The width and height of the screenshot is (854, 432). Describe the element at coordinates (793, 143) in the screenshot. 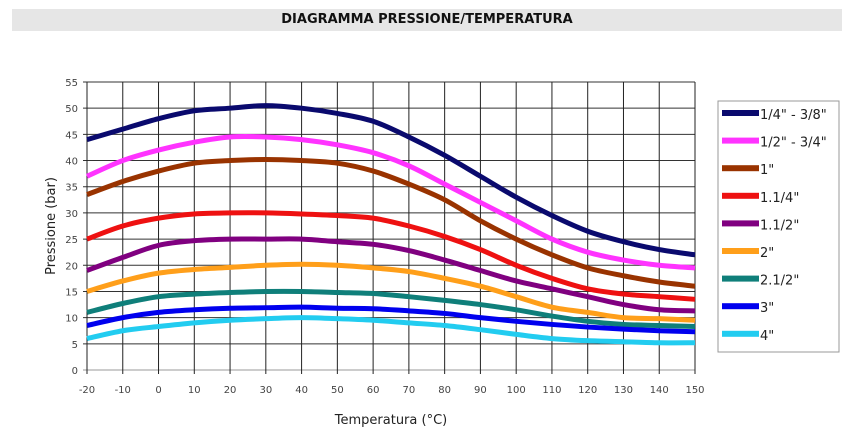

I see `legend-label: 1/2" - 3/4"` at that location.